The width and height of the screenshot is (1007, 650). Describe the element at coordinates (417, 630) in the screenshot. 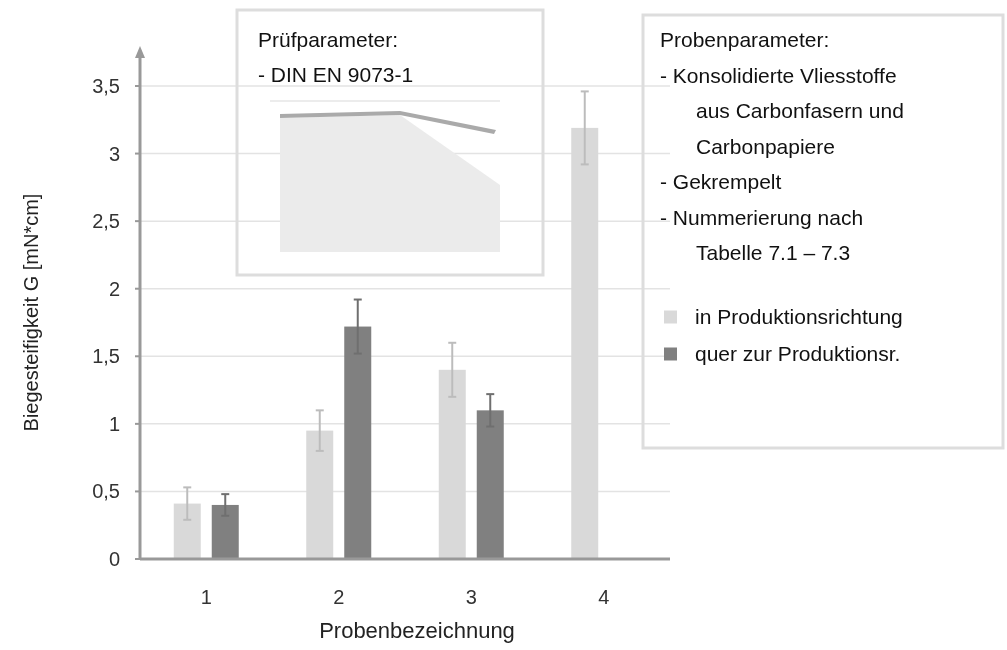

I see `x-axis-title: Probenbezeichnung` at that location.